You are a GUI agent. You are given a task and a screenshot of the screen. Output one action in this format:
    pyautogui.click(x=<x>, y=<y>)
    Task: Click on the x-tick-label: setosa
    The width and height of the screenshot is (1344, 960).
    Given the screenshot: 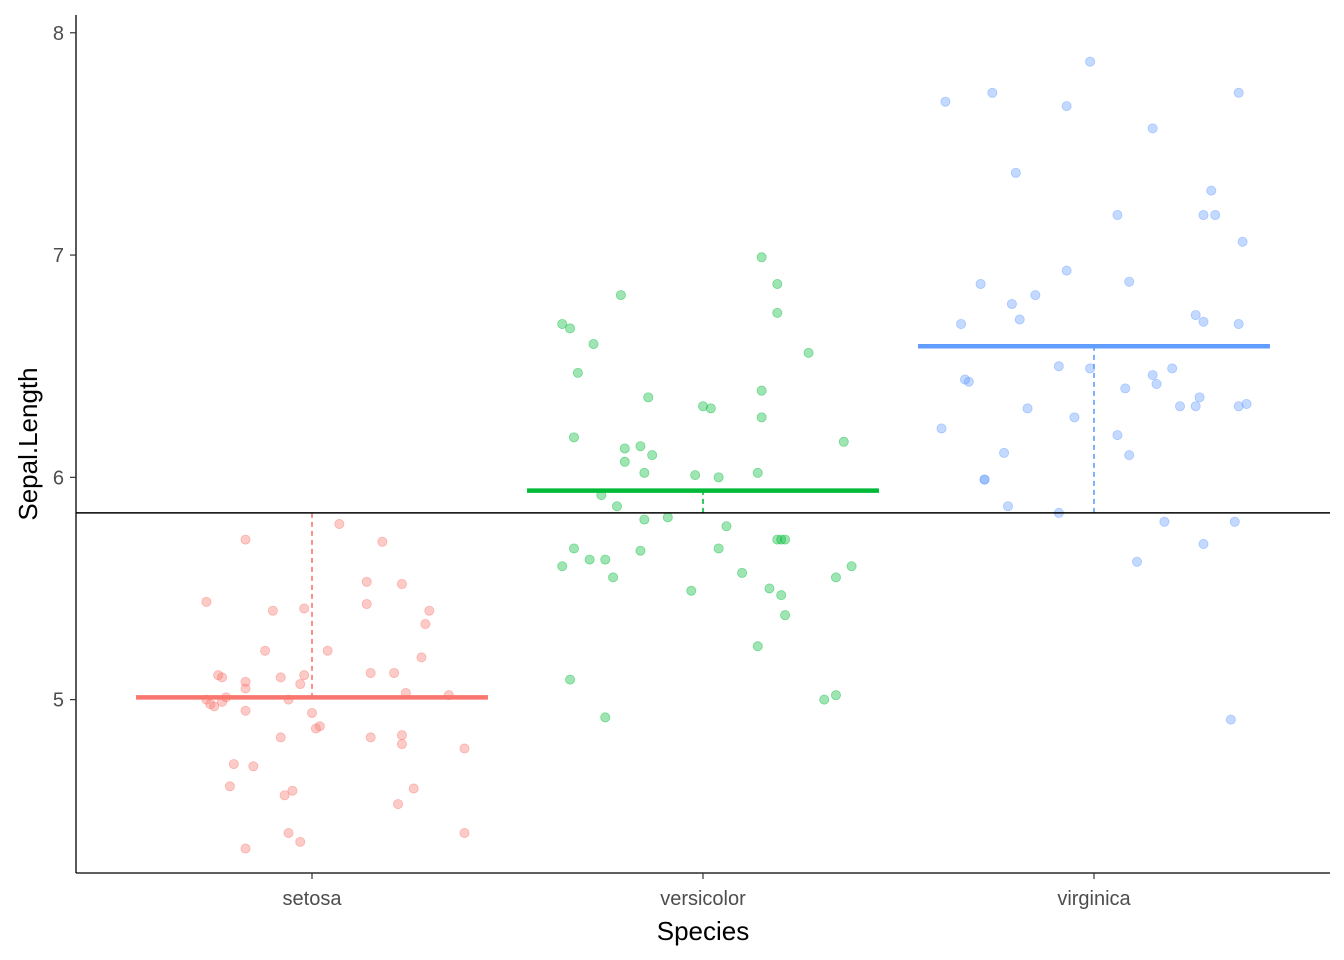 What is the action you would take?
    pyautogui.click(x=313, y=899)
    